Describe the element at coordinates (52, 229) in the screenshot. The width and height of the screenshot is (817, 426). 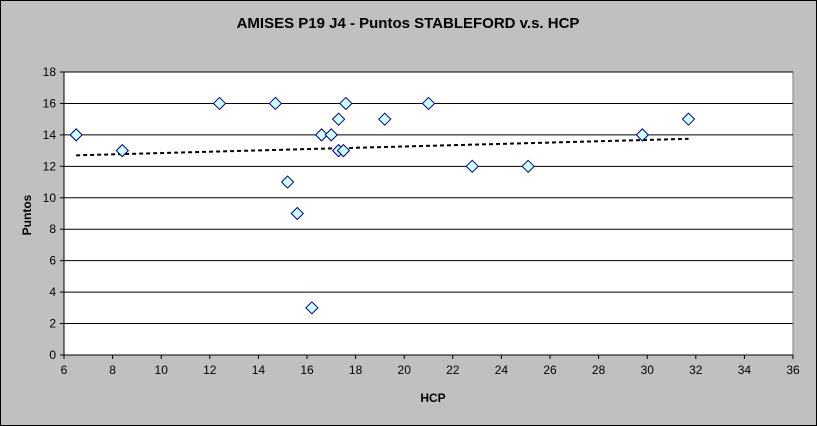
I see `y-tick-label: 8` at that location.